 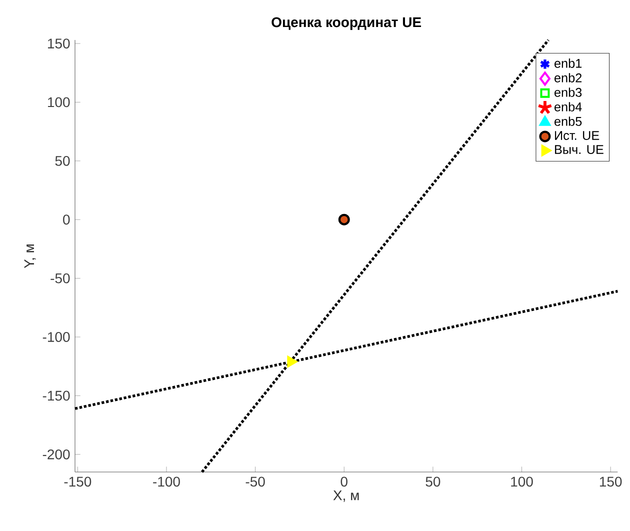 I want to click on legend-label: enb1, so click(x=568, y=63).